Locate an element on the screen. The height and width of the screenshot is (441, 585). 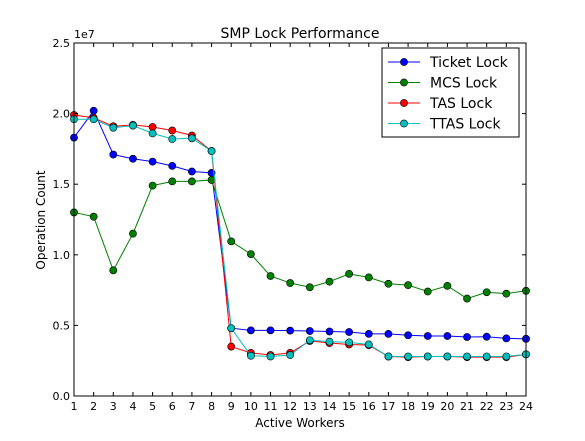
y-tick-label: 0.0 is located at coordinates (62, 396).